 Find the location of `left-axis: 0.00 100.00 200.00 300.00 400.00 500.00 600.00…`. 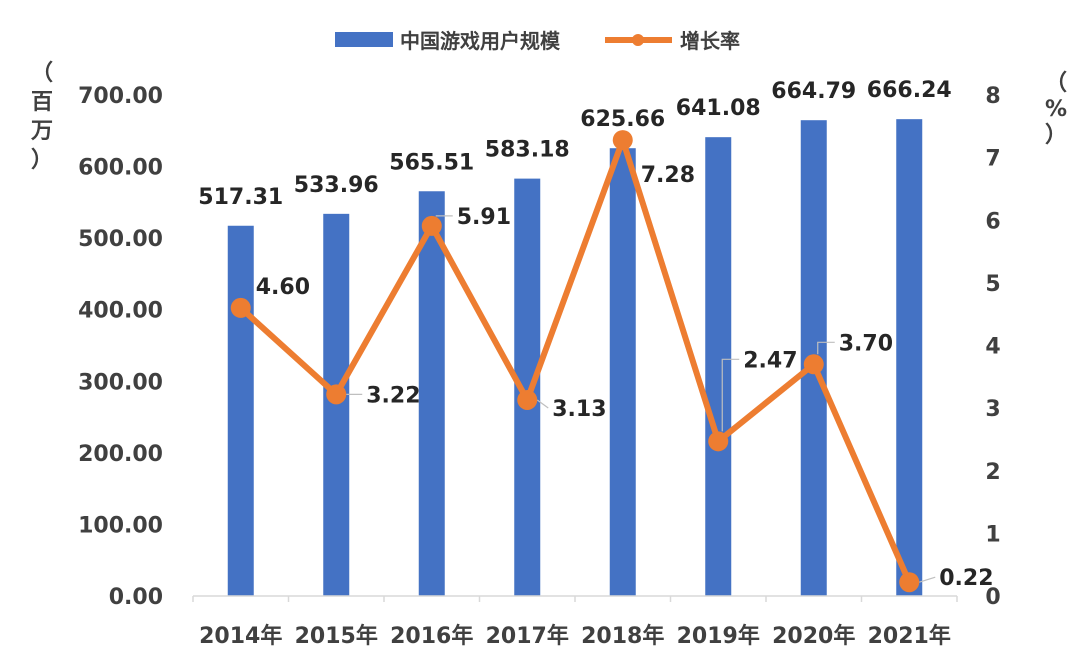

left-axis: 0.00 100.00 200.00 300.00 400.00 500.00 600.00… is located at coordinates (96, 335).